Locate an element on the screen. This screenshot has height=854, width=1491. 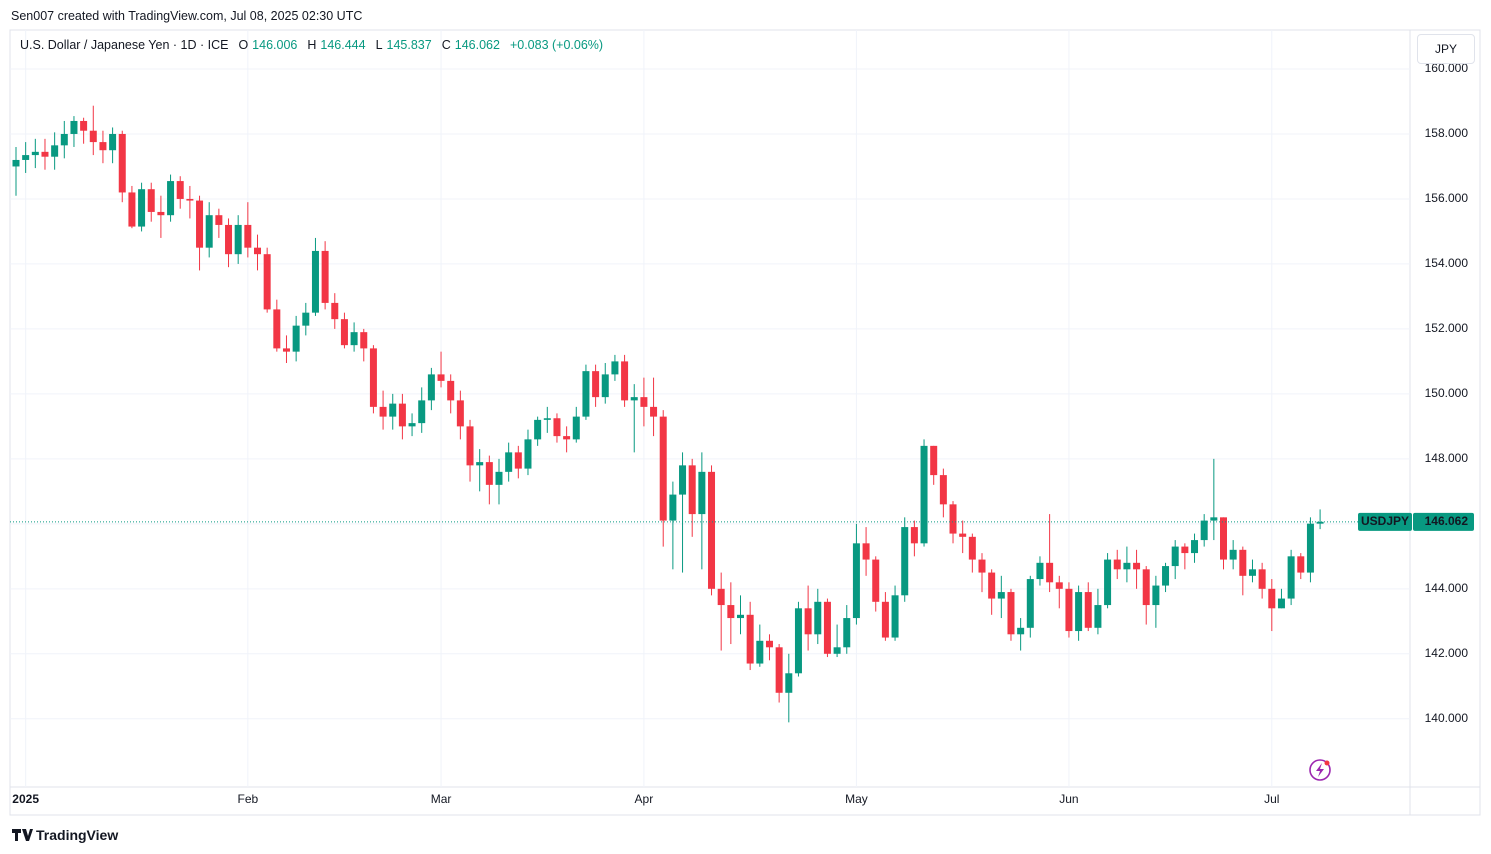
change-label: +0.083 (+0.06%) is located at coordinates (556, 45).